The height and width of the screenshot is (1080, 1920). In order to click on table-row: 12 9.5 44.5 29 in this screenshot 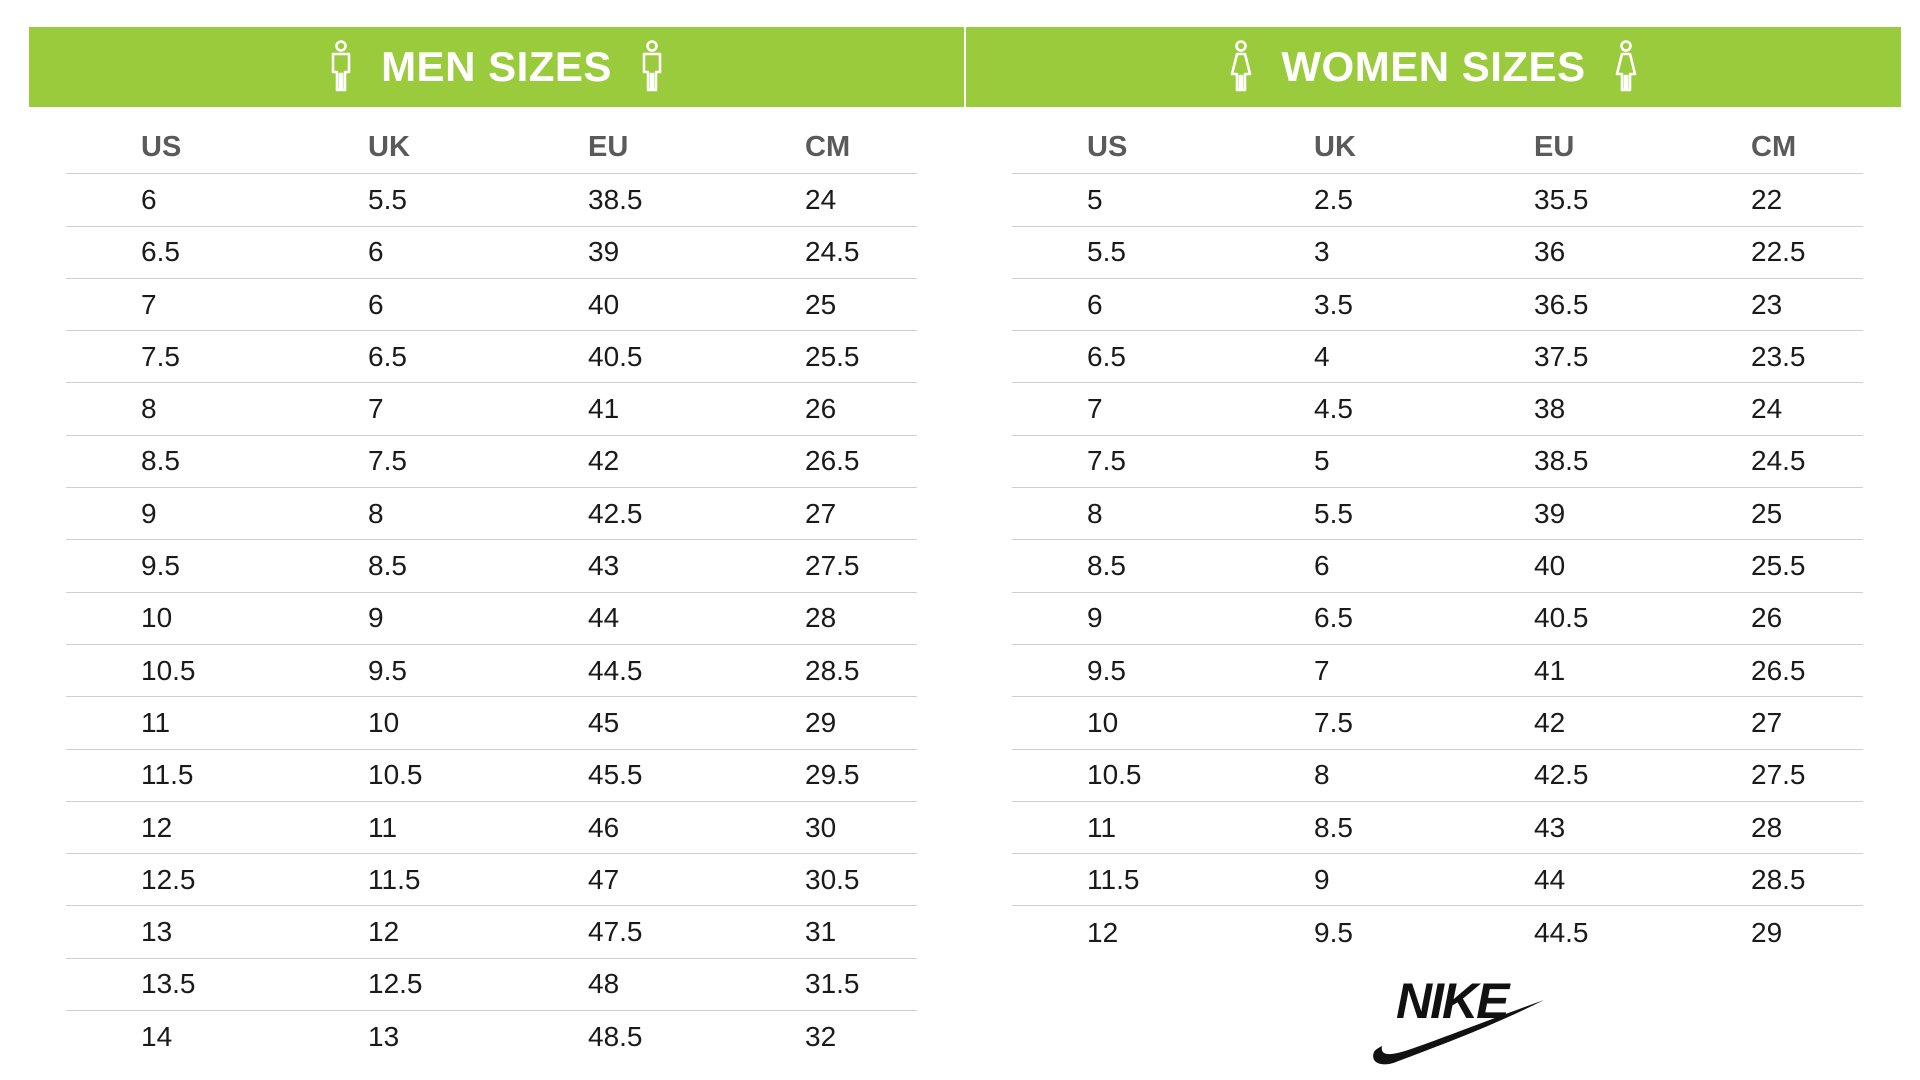, I will do `click(1437, 932)`.